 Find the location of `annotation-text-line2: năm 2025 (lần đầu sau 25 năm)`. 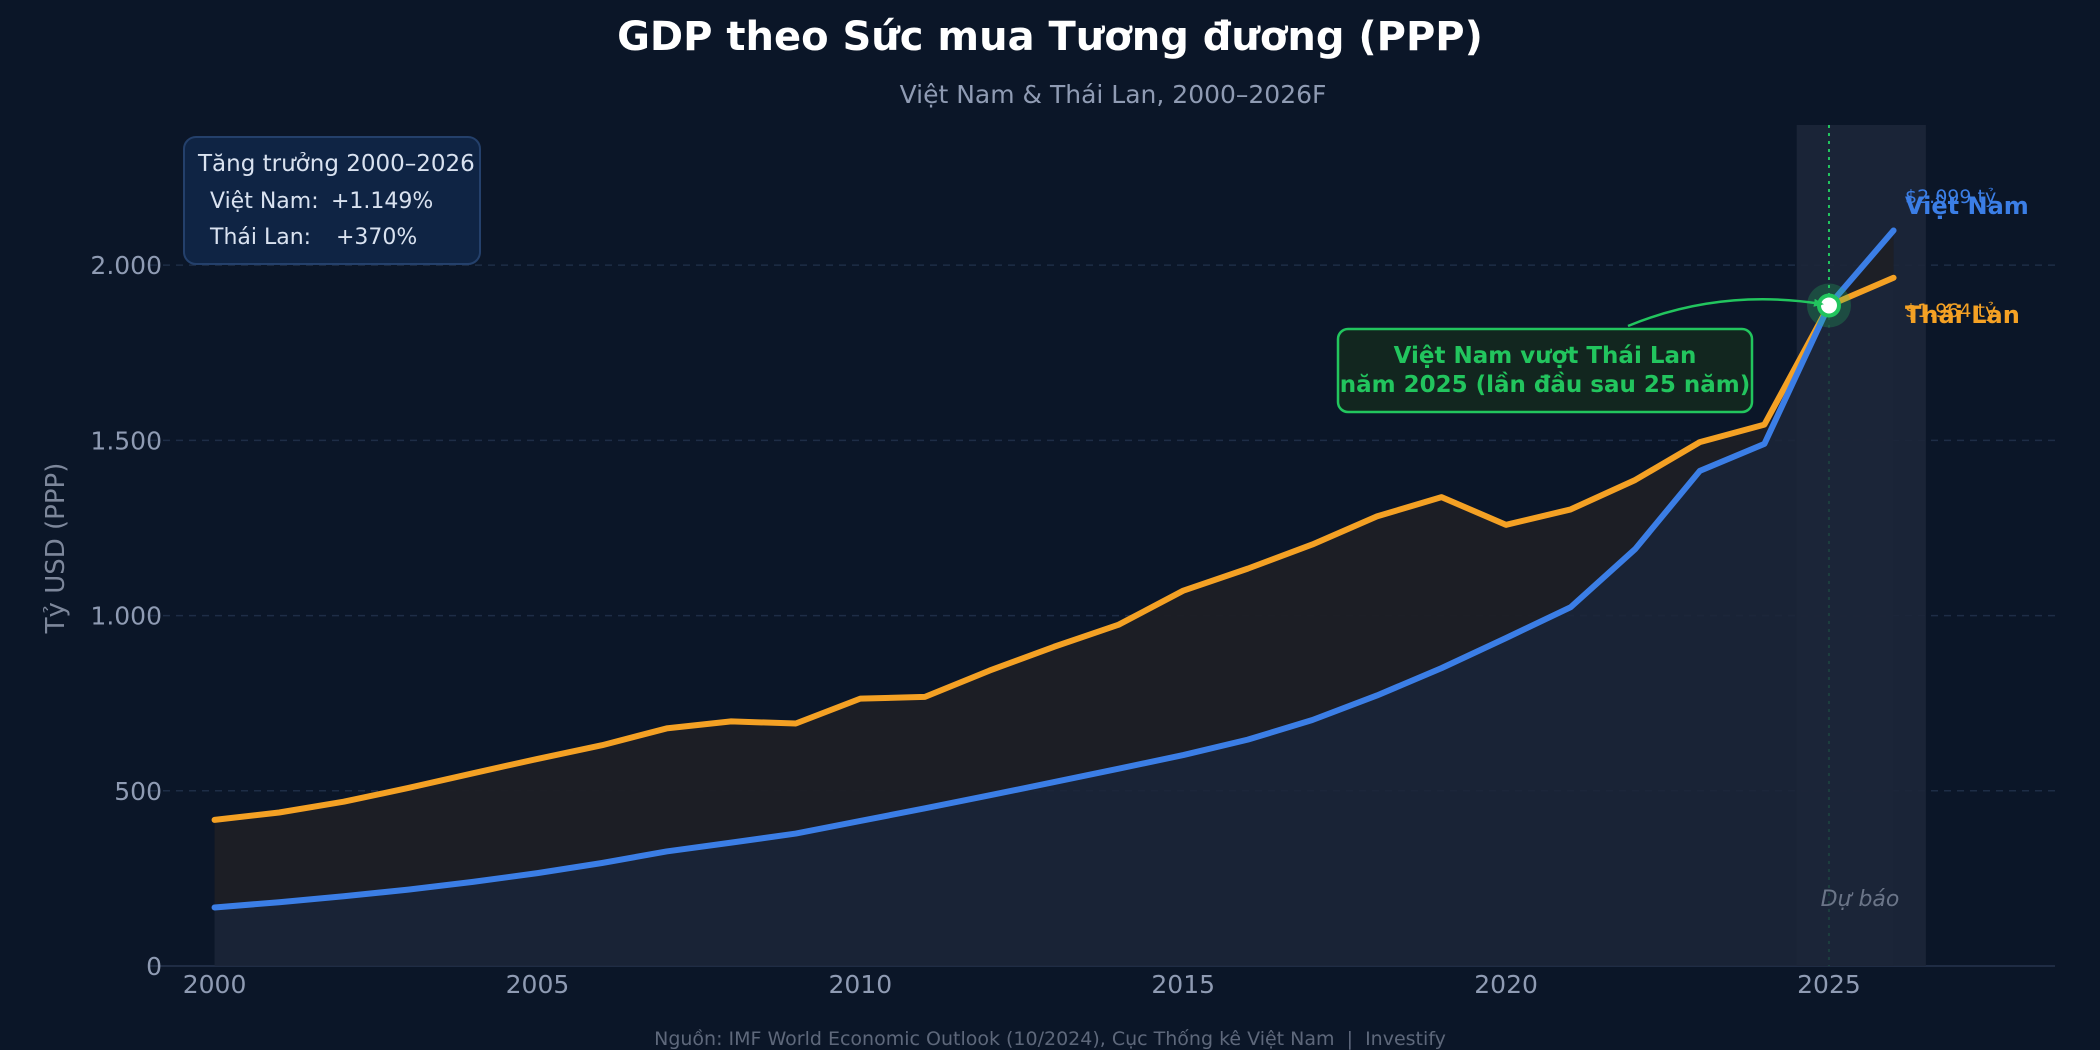

annotation-text-line2: năm 2025 (lần đầu sau 25 năm) is located at coordinates (1545, 384).